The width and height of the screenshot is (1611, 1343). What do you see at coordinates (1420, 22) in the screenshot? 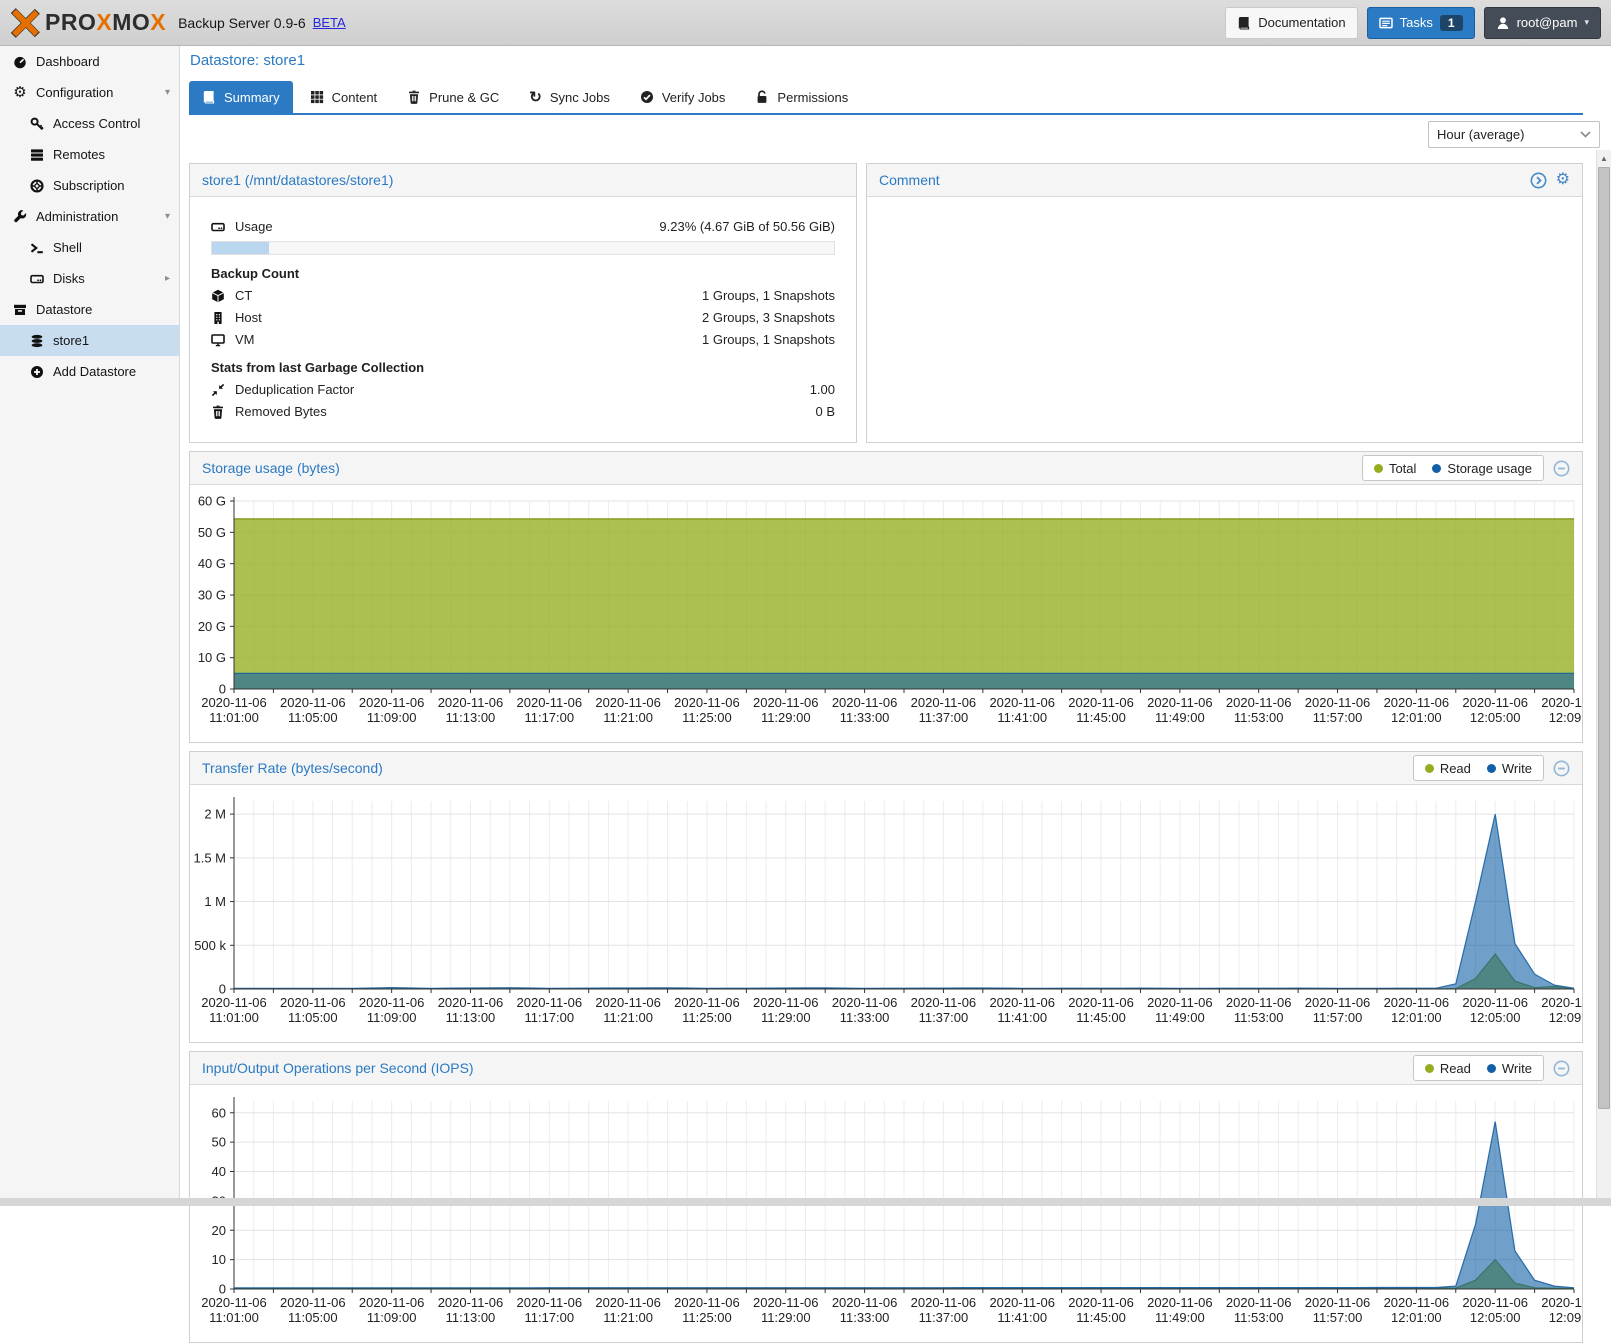
I see `tasks-button: Tasks 1` at bounding box center [1420, 22].